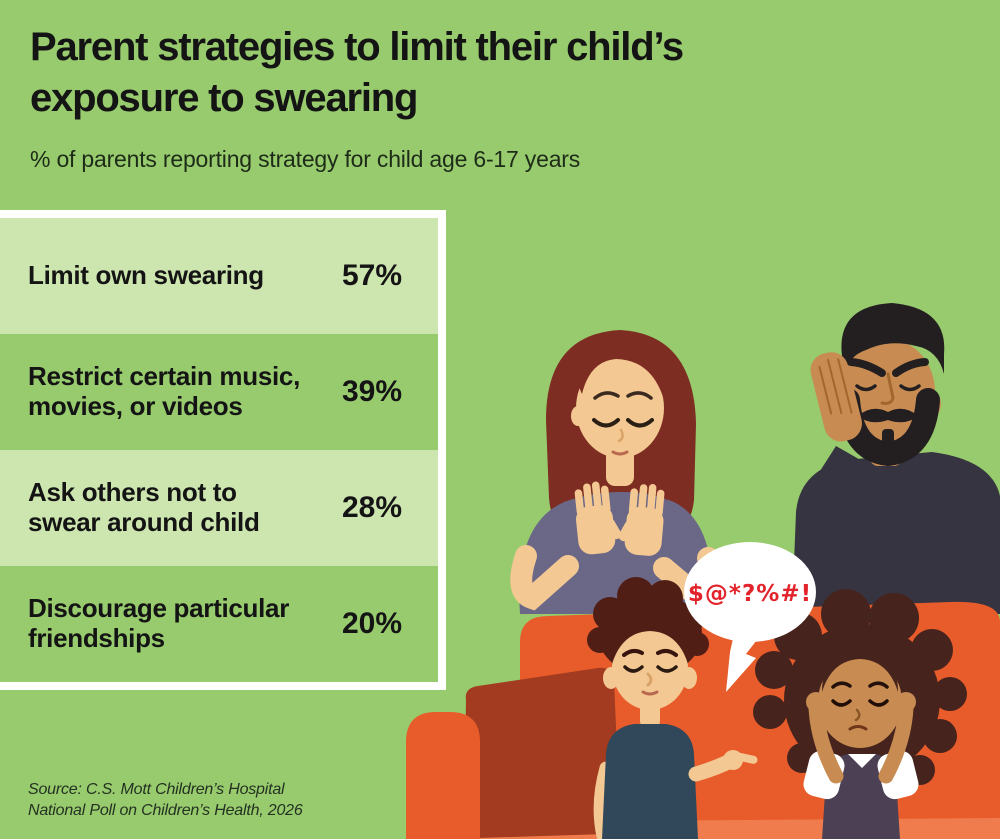 This screenshot has height=839, width=1000. I want to click on strategy-value: 28%, so click(372, 507).